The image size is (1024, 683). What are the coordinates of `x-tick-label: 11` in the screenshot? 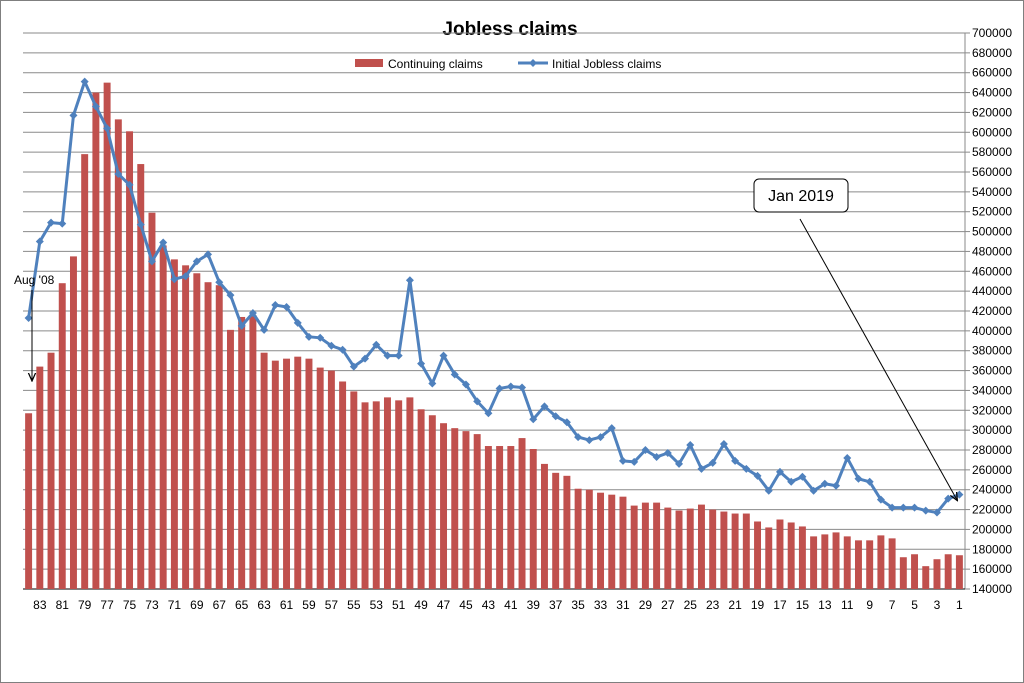 It's located at (847, 605).